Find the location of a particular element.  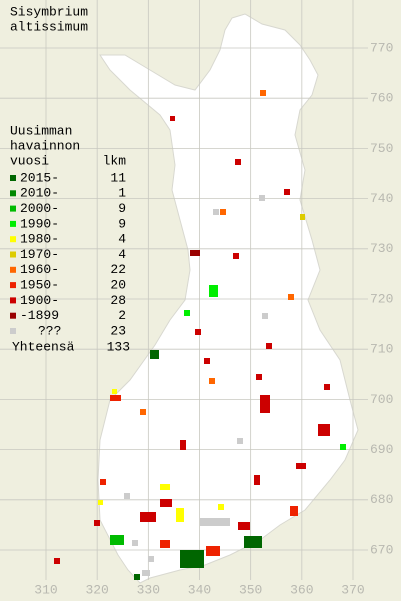

legend-count: 11 is located at coordinates (118, 177).